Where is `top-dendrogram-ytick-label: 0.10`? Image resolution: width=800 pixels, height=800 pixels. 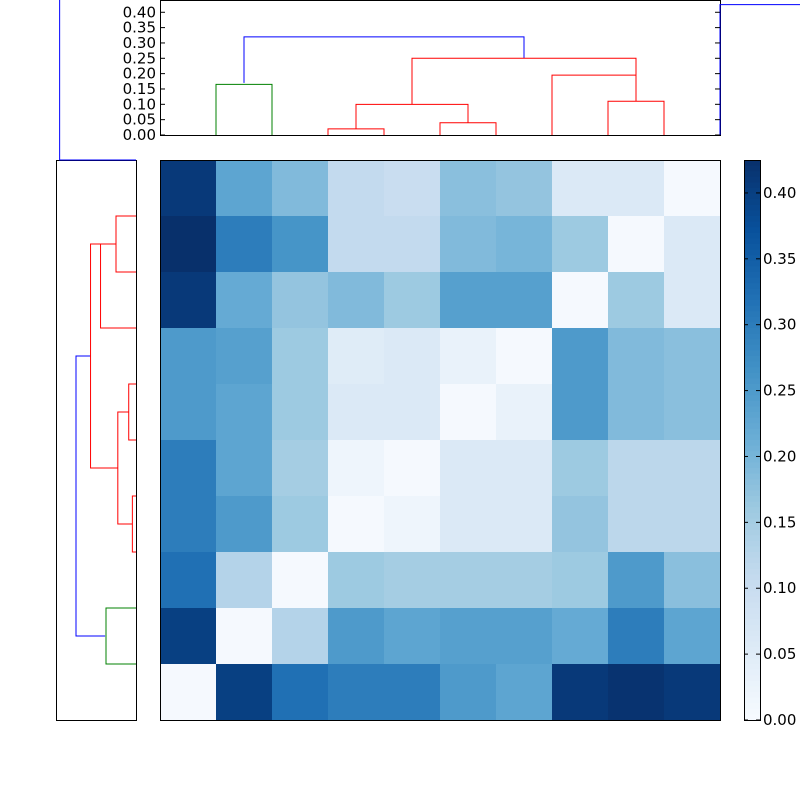
top-dendrogram-ytick-label: 0.10 is located at coordinates (139, 104).